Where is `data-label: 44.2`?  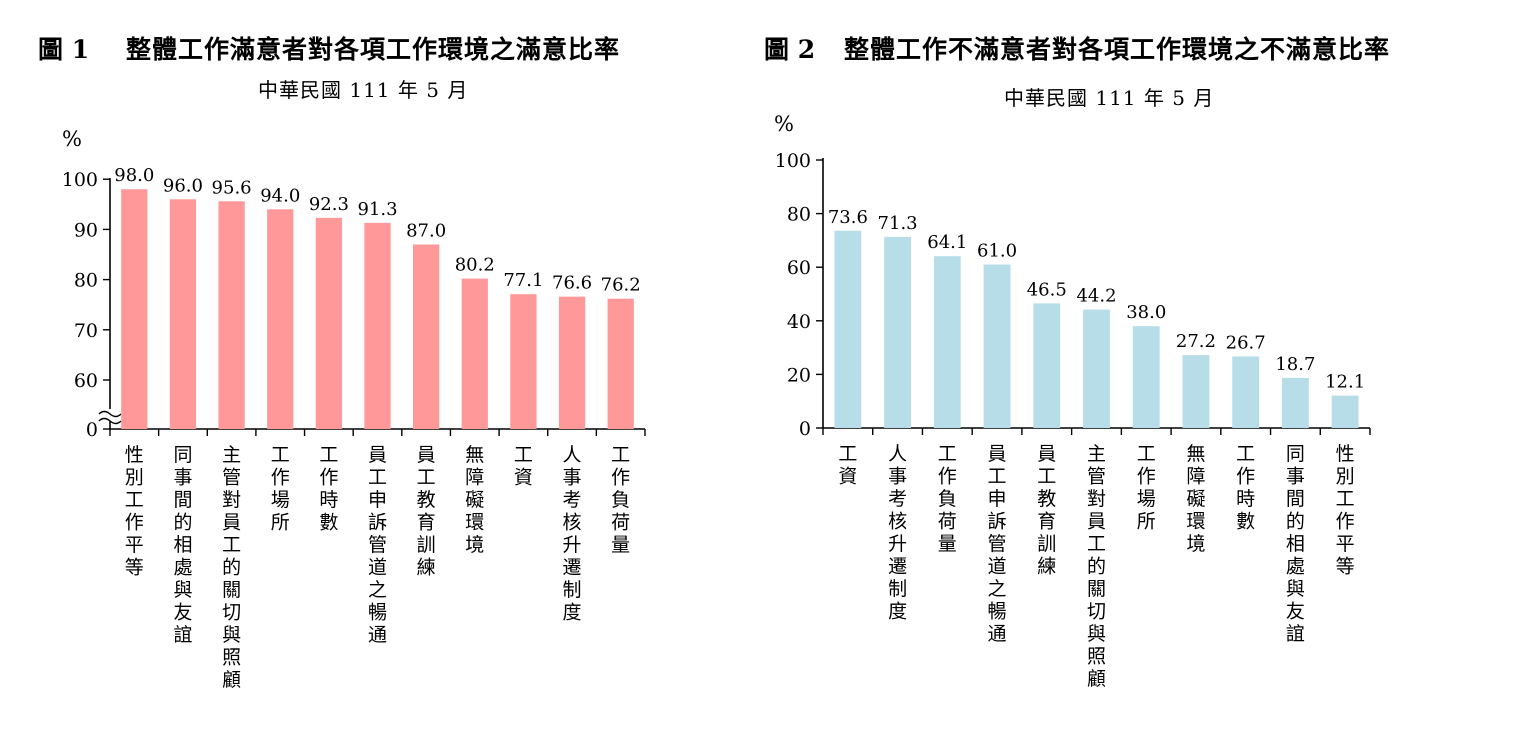 data-label: 44.2 is located at coordinates (1096, 296).